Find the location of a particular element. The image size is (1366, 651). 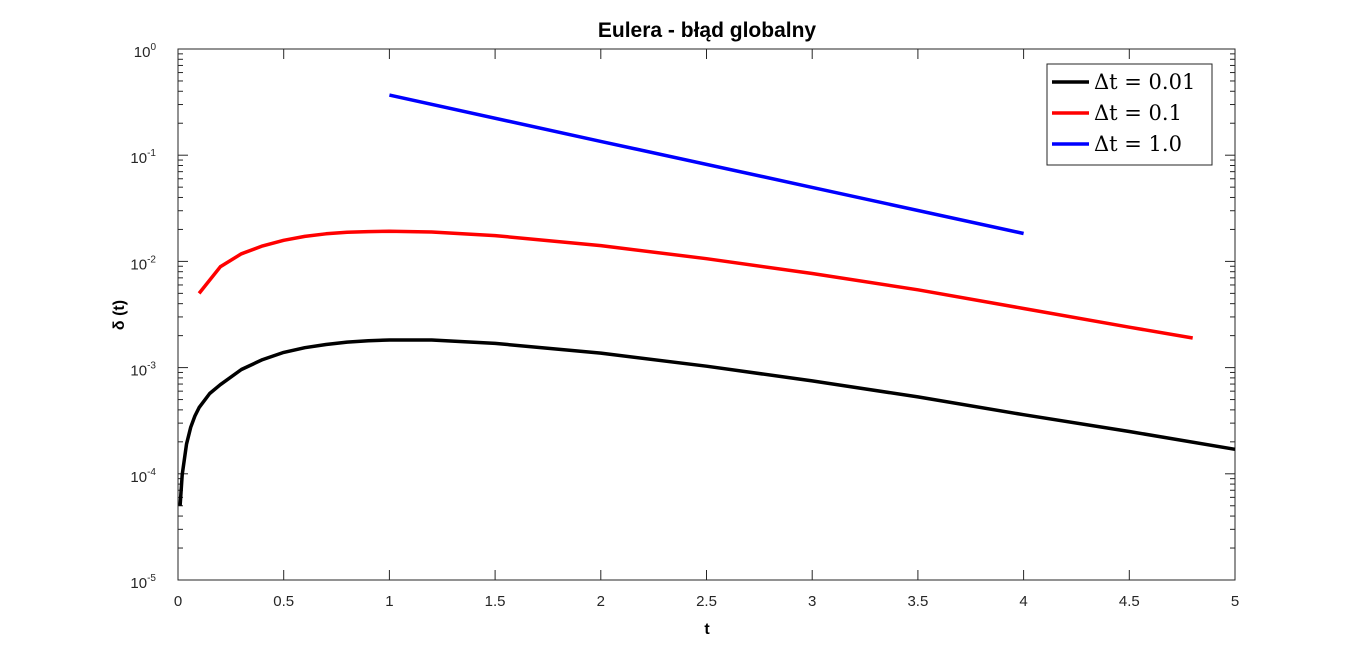

y-tick-exponent: -1 is located at coordinates (151, 153).